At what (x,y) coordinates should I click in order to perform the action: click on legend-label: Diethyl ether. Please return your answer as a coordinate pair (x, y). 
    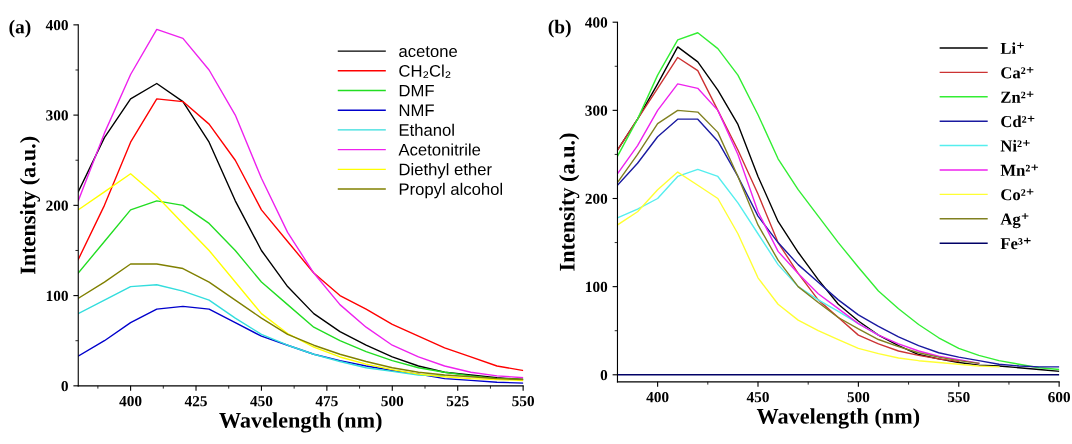
    Looking at the image, I should click on (445, 171).